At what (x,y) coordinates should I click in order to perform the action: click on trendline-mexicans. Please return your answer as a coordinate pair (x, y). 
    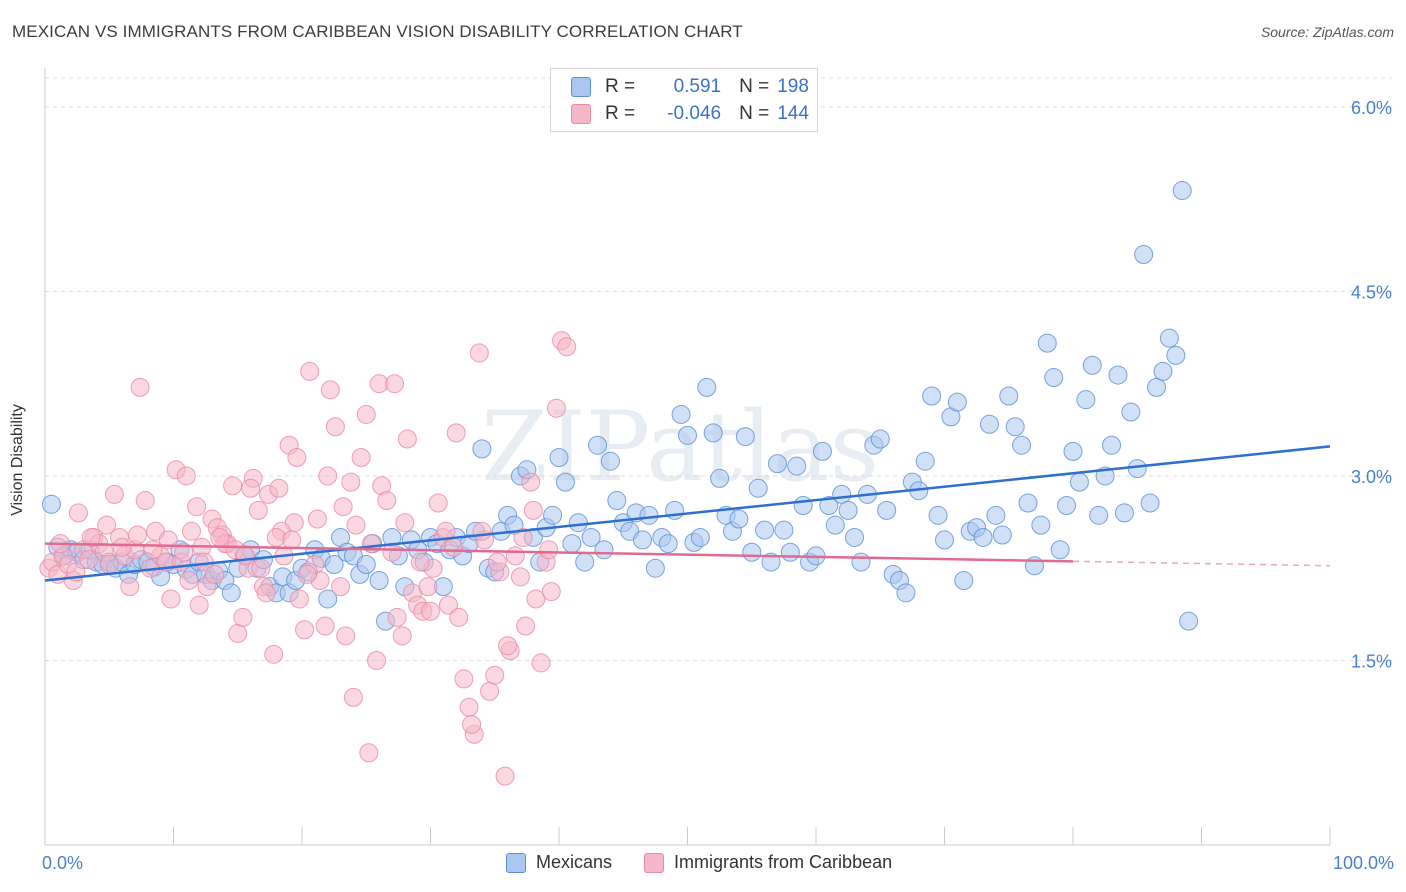
    Looking at the image, I should click on (687, 513).